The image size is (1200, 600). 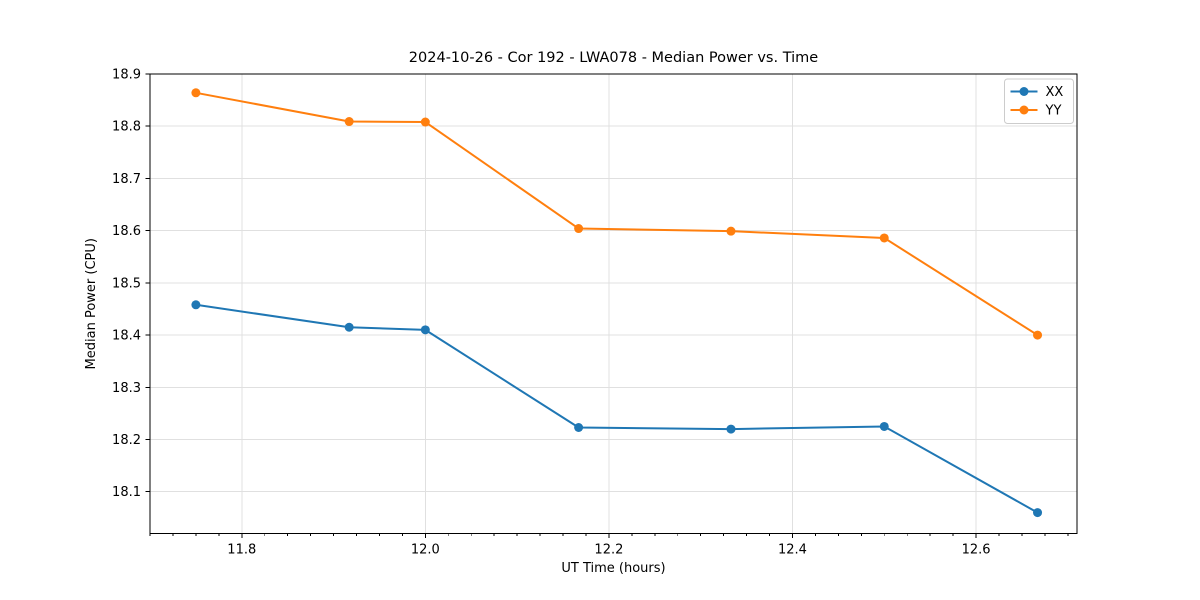 I want to click on y-axis-label: Median Power (CPU), so click(x=91, y=303).